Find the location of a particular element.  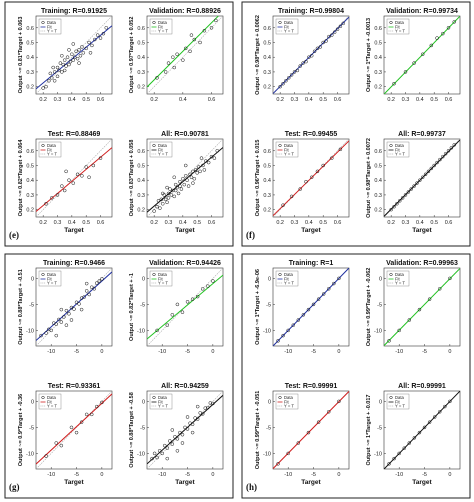

y-tick-label: 0.5 is located at coordinates (378, 43).